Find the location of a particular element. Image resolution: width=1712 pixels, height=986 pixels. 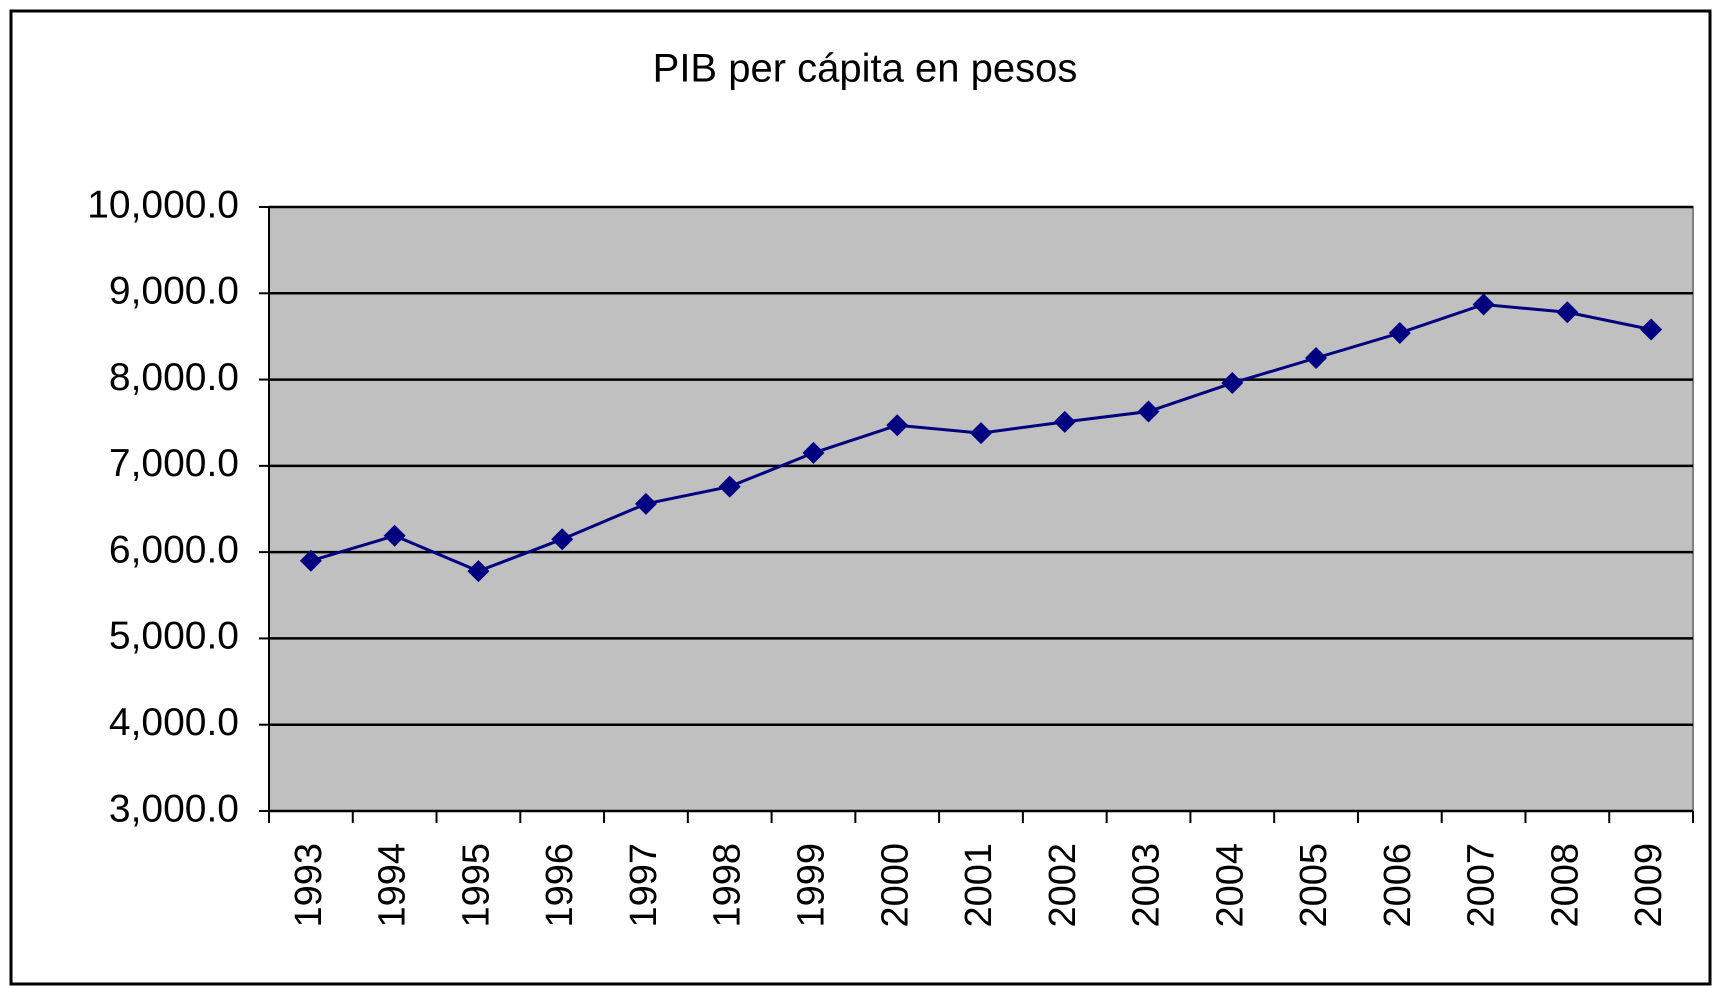

x-tick-label: 2002 is located at coordinates (1063, 885).